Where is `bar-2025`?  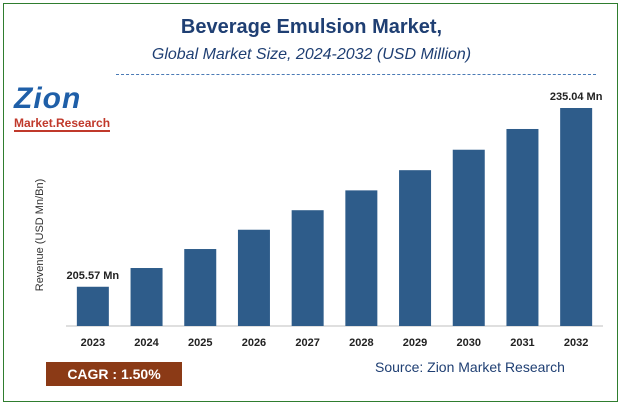 bar-2025 is located at coordinates (200, 287).